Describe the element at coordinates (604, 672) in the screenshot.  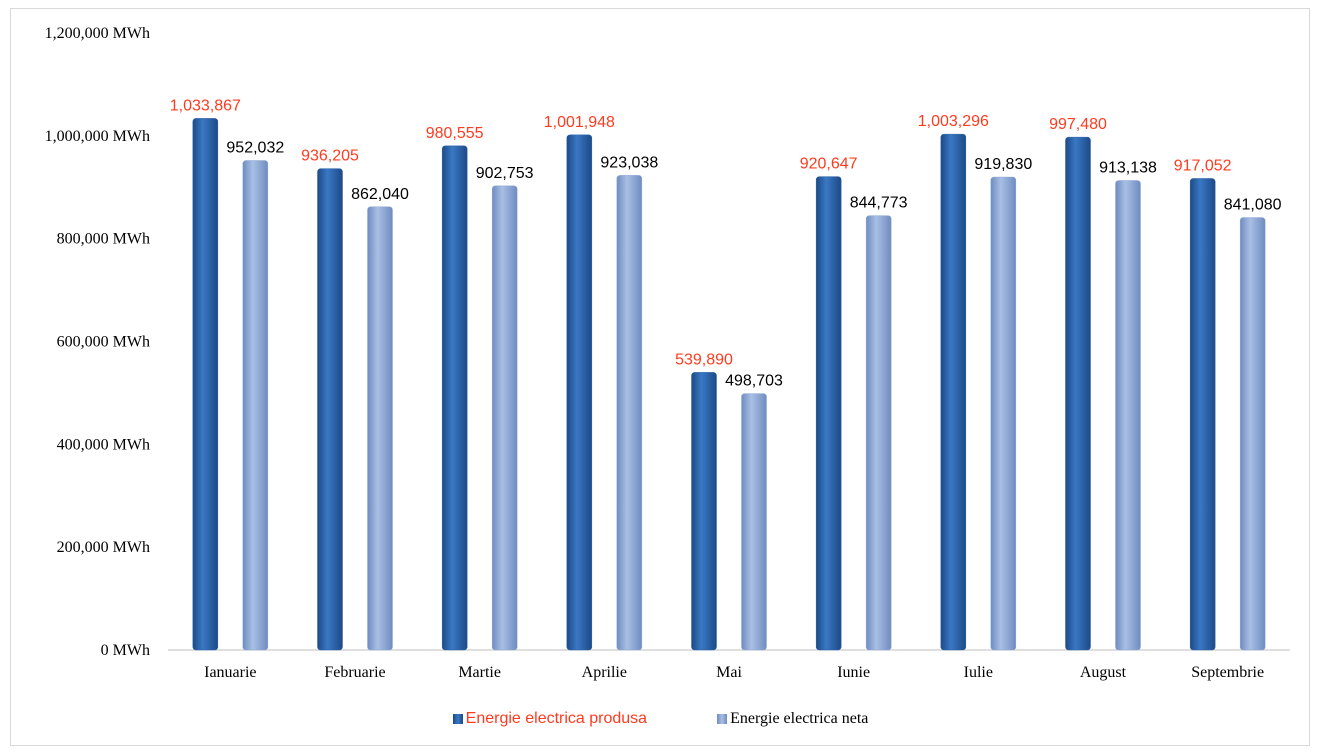
I see `x-category-label: Aprilie` at that location.